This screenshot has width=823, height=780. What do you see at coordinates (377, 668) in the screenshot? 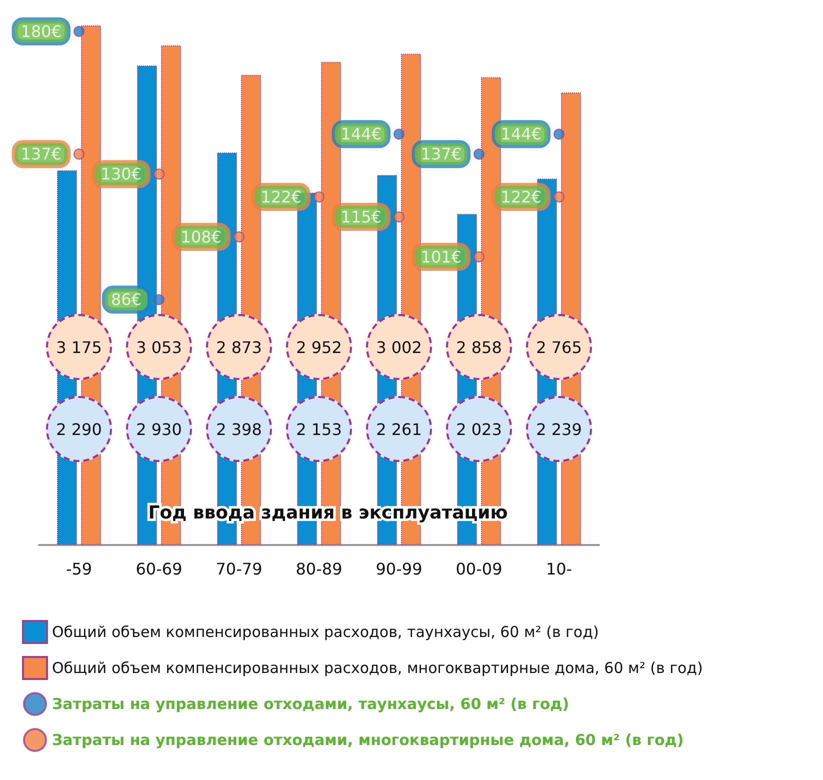
I see `legend-label: Общий объем компенсированных расходов, многоквартирные дома, 60 м² (в год)` at bounding box center [377, 668].